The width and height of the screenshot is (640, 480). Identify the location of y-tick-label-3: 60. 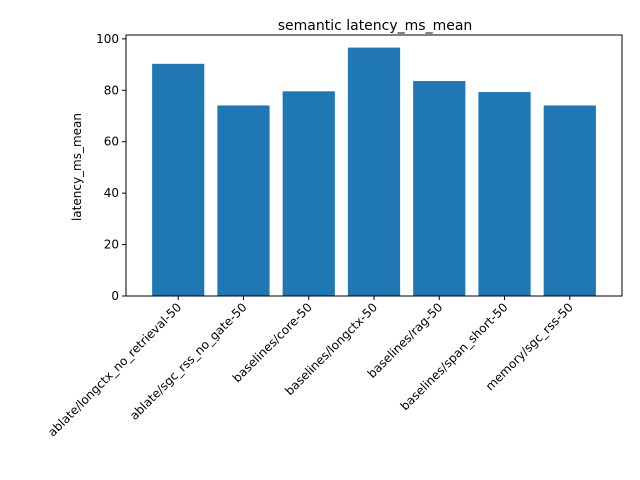
(111, 142).